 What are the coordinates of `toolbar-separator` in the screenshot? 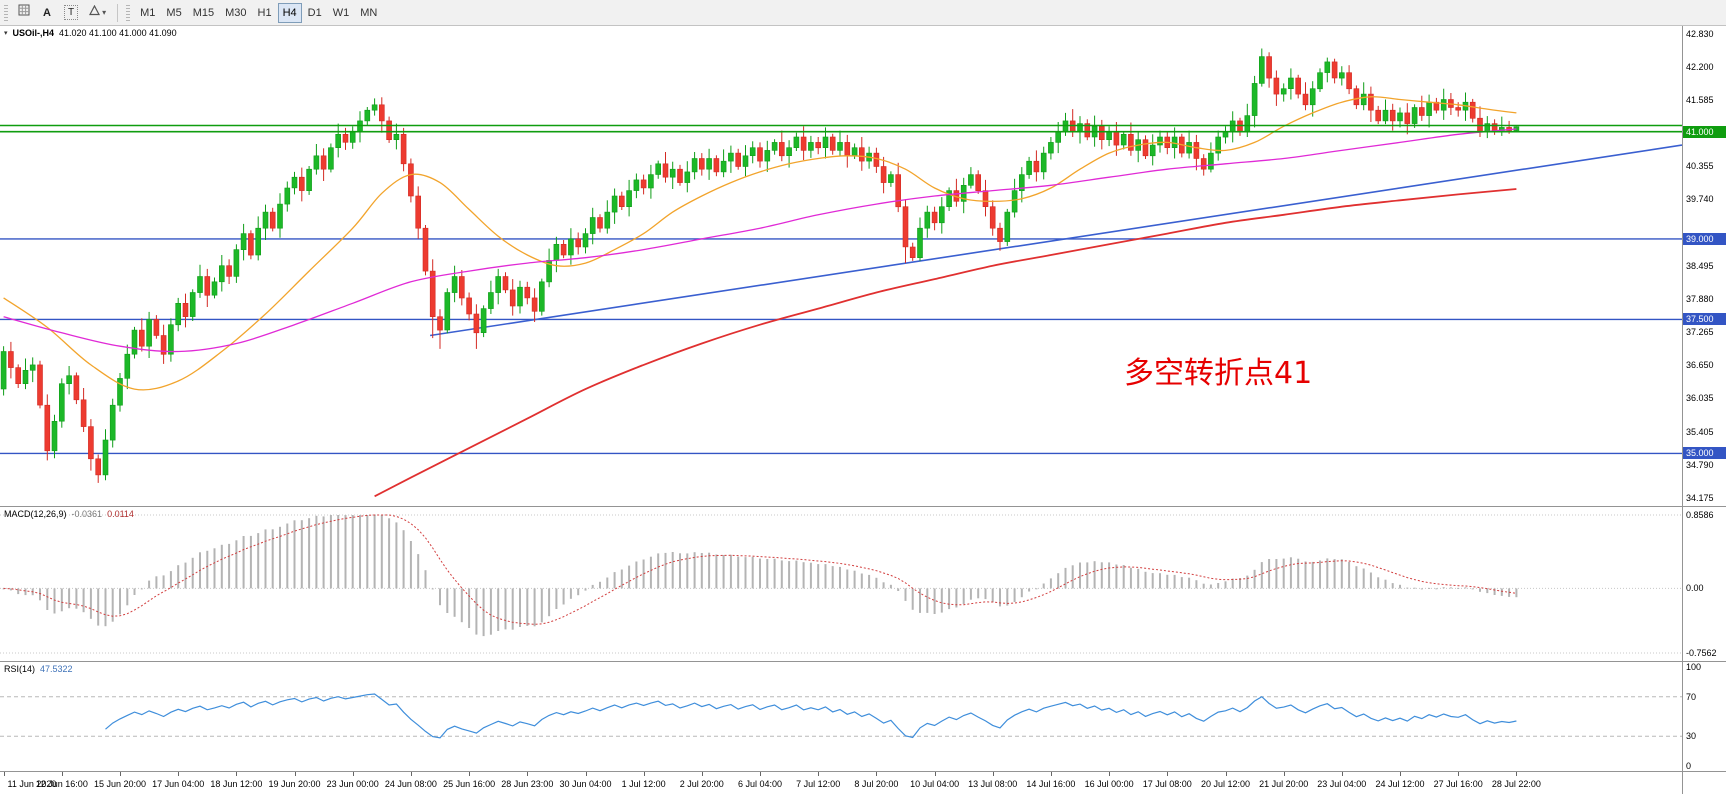 It's located at (118, 12).